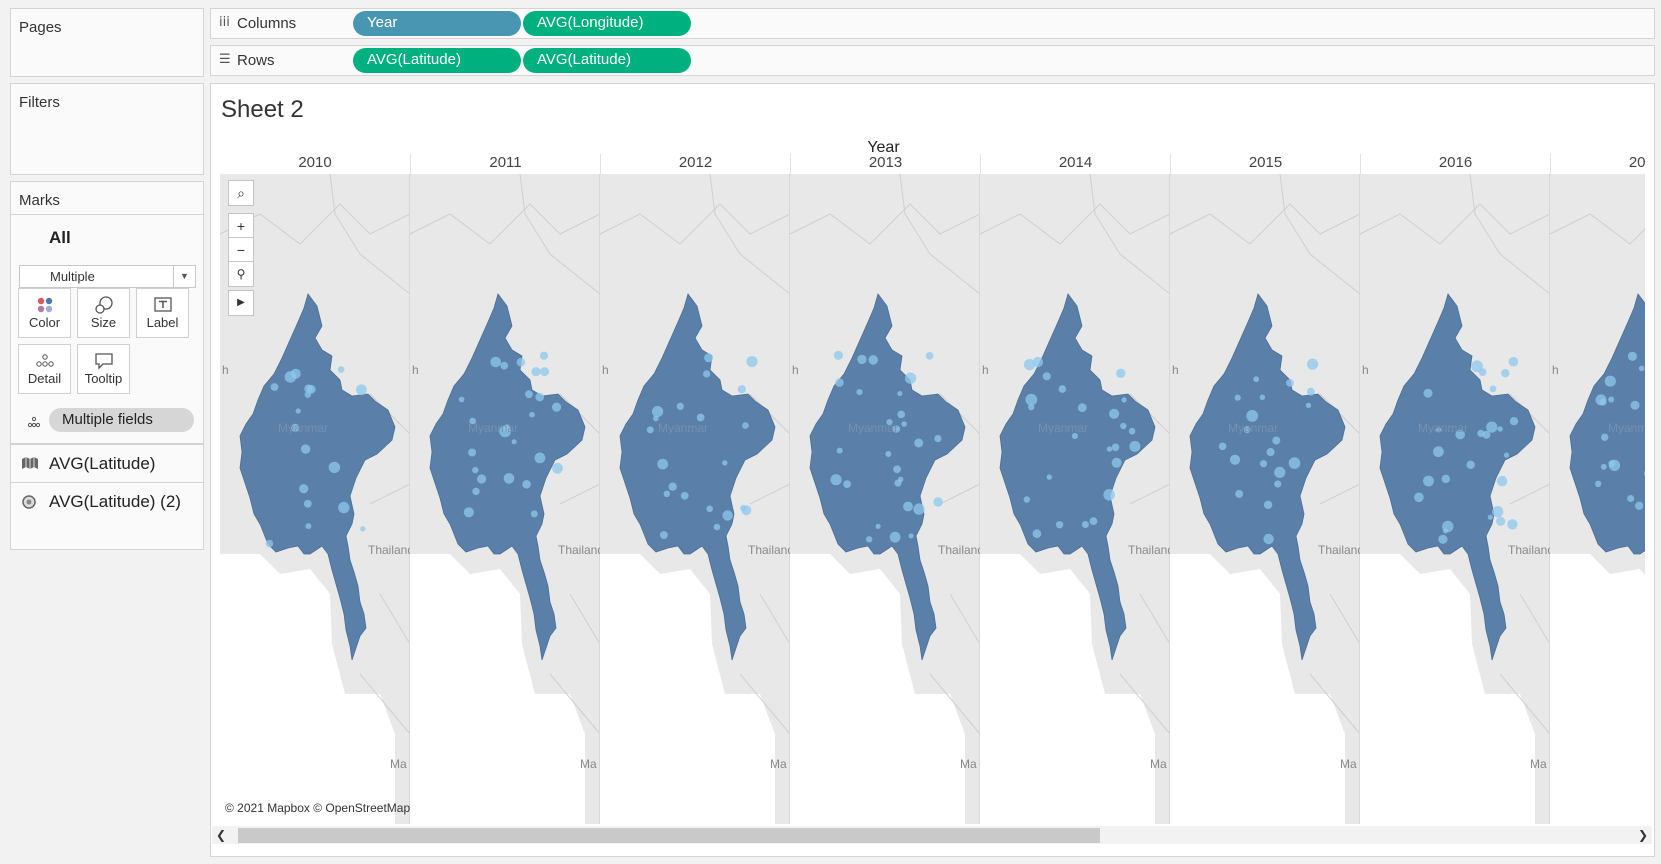  I want to click on avg-latitude-pill: AVG(Latitude), so click(437, 60).